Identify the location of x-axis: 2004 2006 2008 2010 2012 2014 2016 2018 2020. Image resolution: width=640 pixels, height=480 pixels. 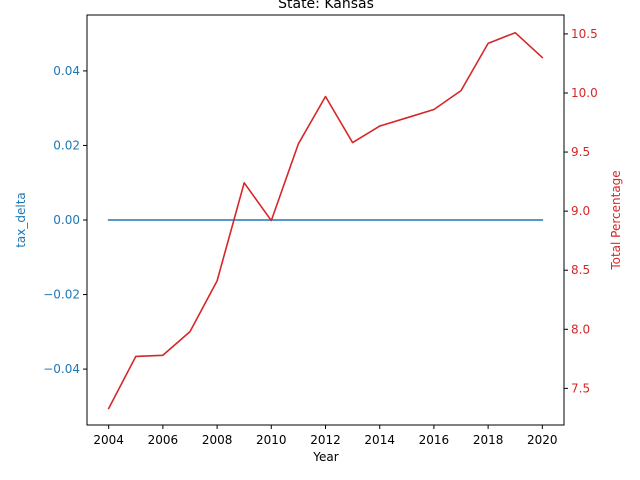
(325, 436).